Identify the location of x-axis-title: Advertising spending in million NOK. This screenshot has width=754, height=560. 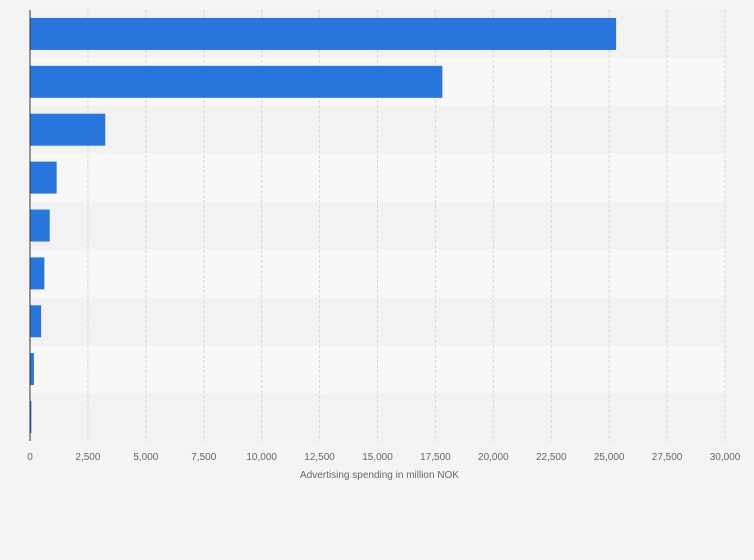
(379, 475).